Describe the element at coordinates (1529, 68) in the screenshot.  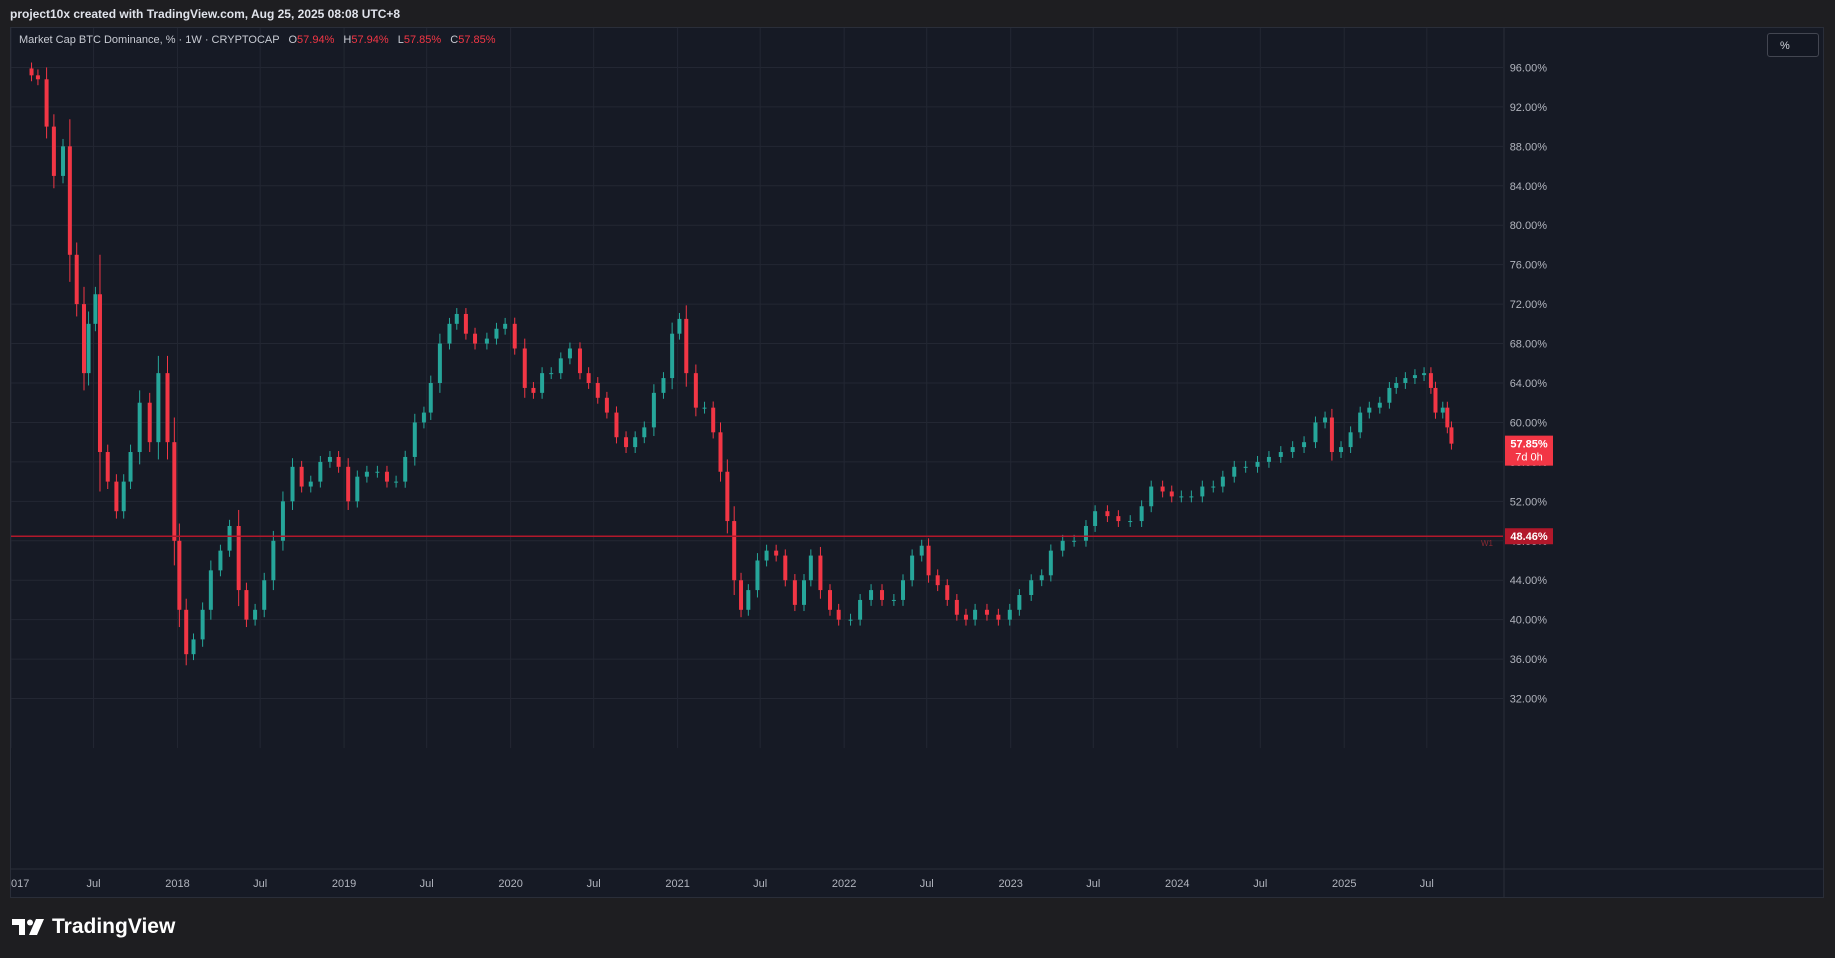
I see `y-tick-label: 96.00%` at that location.